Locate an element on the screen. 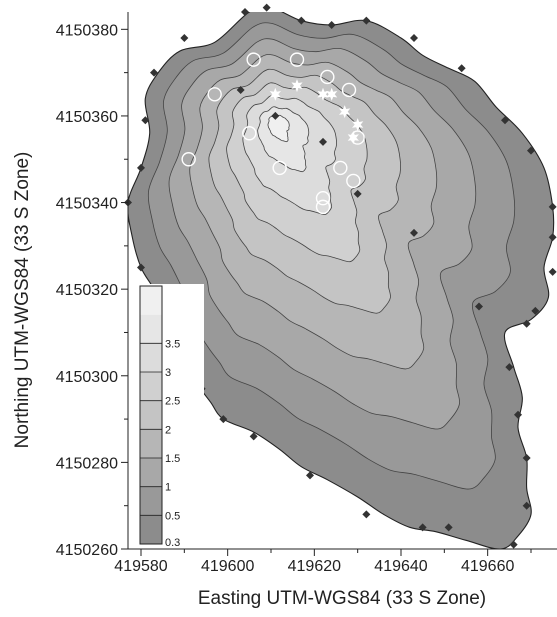  legend-label: 3.5 is located at coordinates (172, 344).